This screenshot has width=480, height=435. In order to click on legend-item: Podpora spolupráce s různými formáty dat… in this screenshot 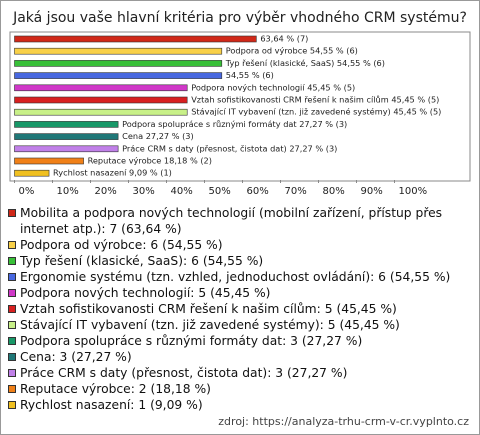, I will do `click(238, 341)`.